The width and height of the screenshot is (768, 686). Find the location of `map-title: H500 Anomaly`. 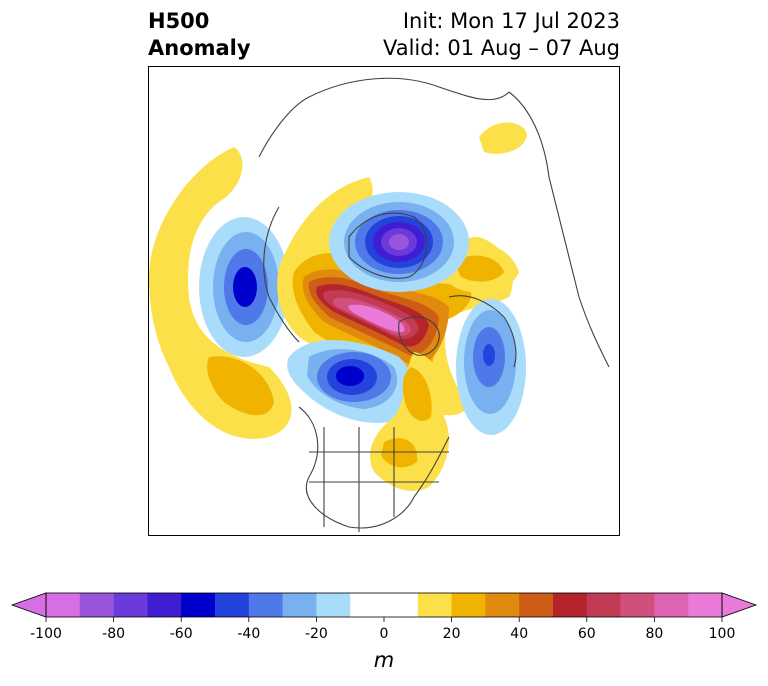

map-title: H500 Anomaly is located at coordinates (199, 35).